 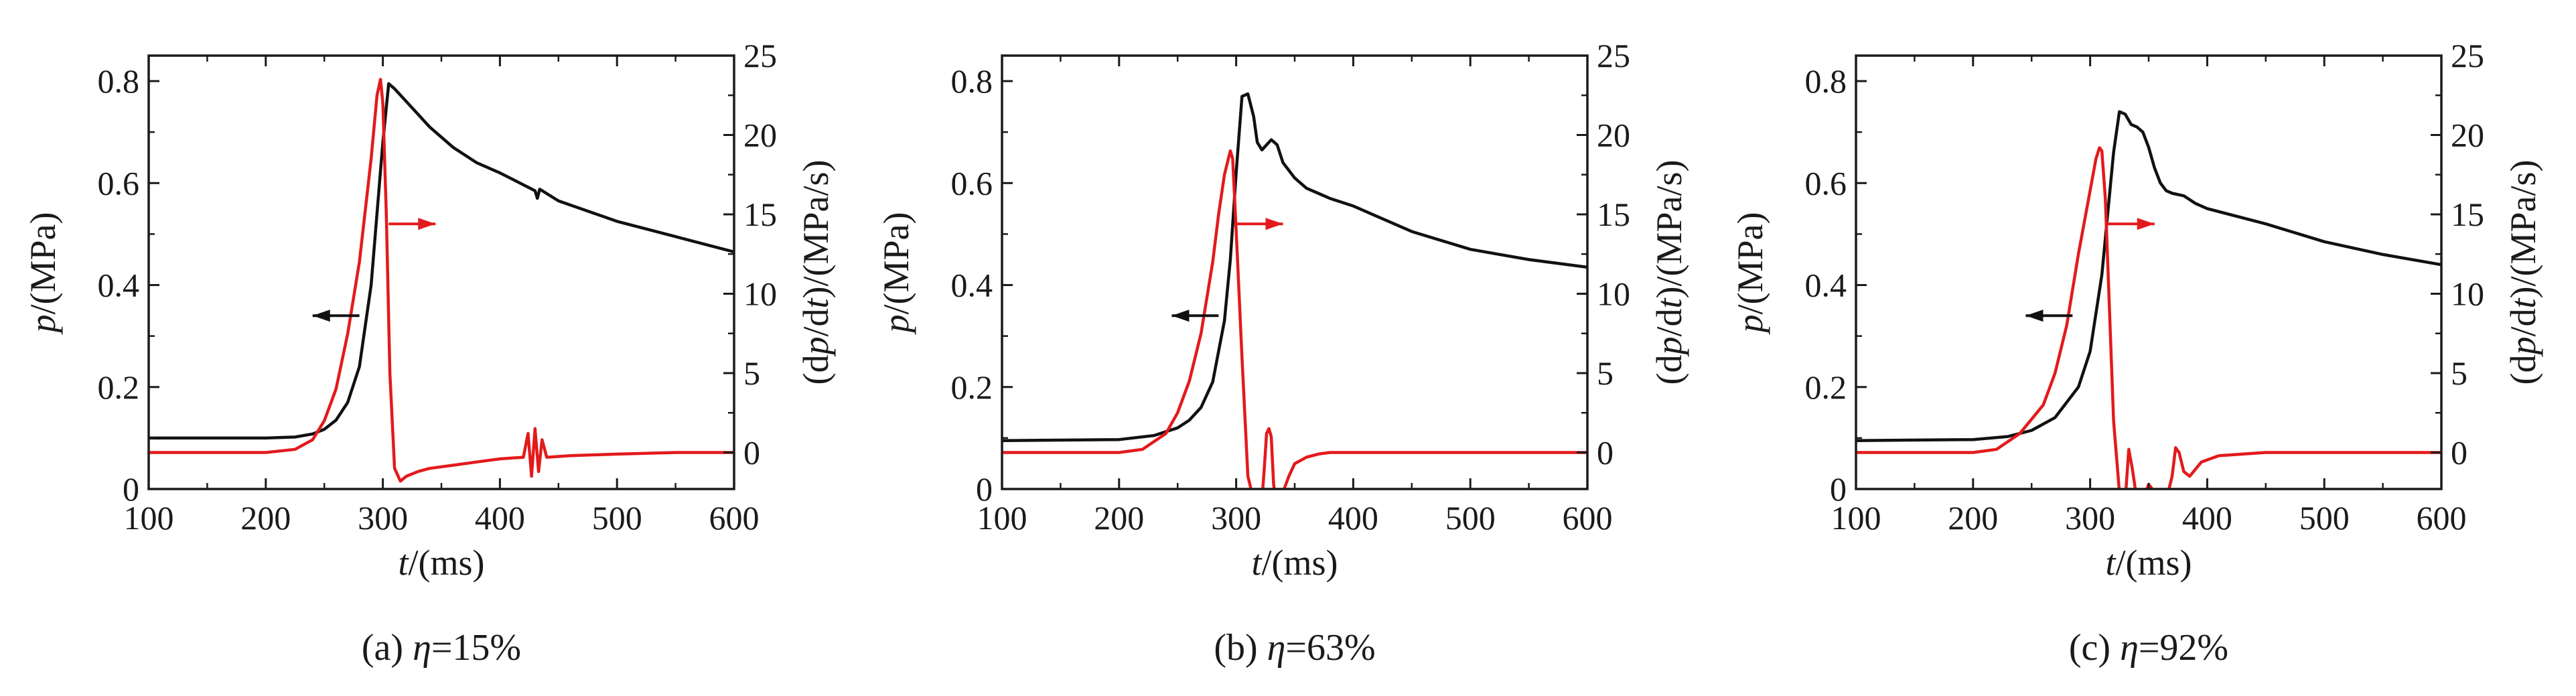 What do you see at coordinates (441, 648) in the screenshot?
I see `panel-caption: (a) η=15%` at bounding box center [441, 648].